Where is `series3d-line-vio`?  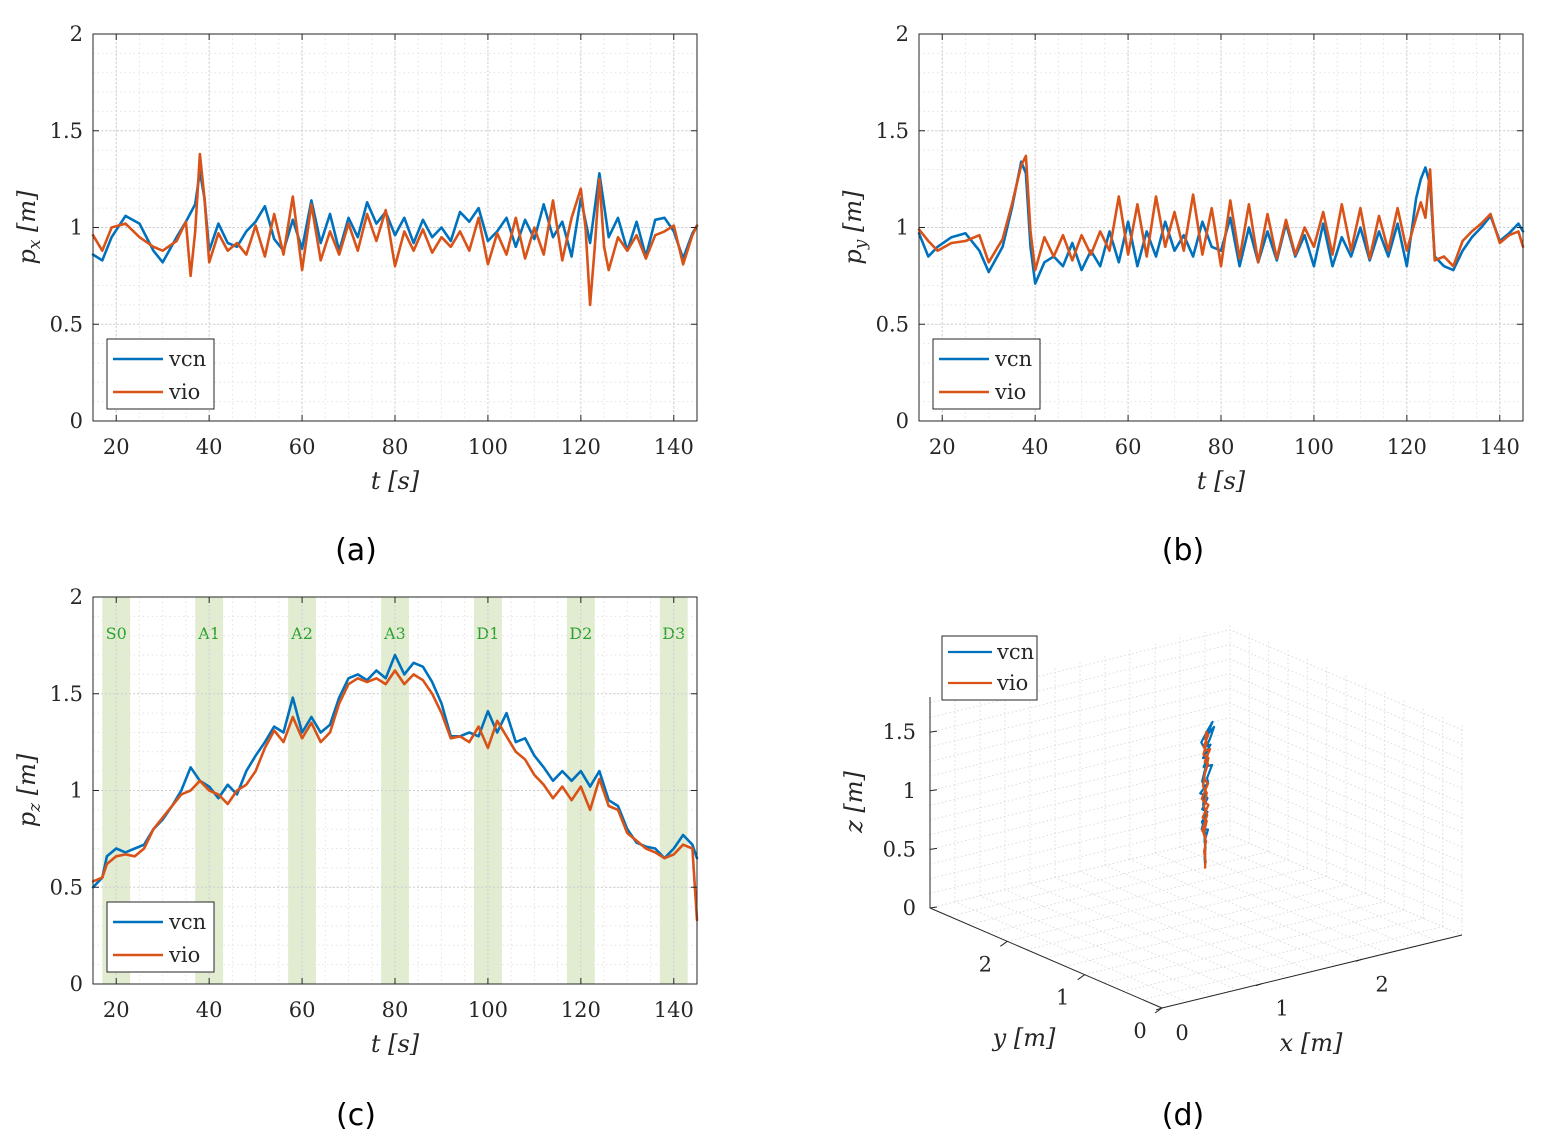 series3d-line-vio is located at coordinates (1206, 799).